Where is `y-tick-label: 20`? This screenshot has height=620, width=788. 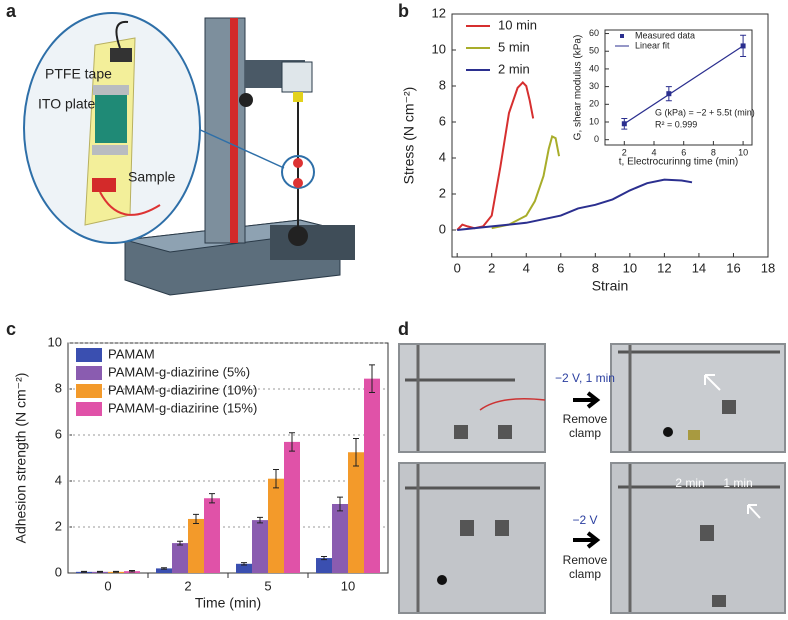
y-tick-label: 20 is located at coordinates (594, 104).